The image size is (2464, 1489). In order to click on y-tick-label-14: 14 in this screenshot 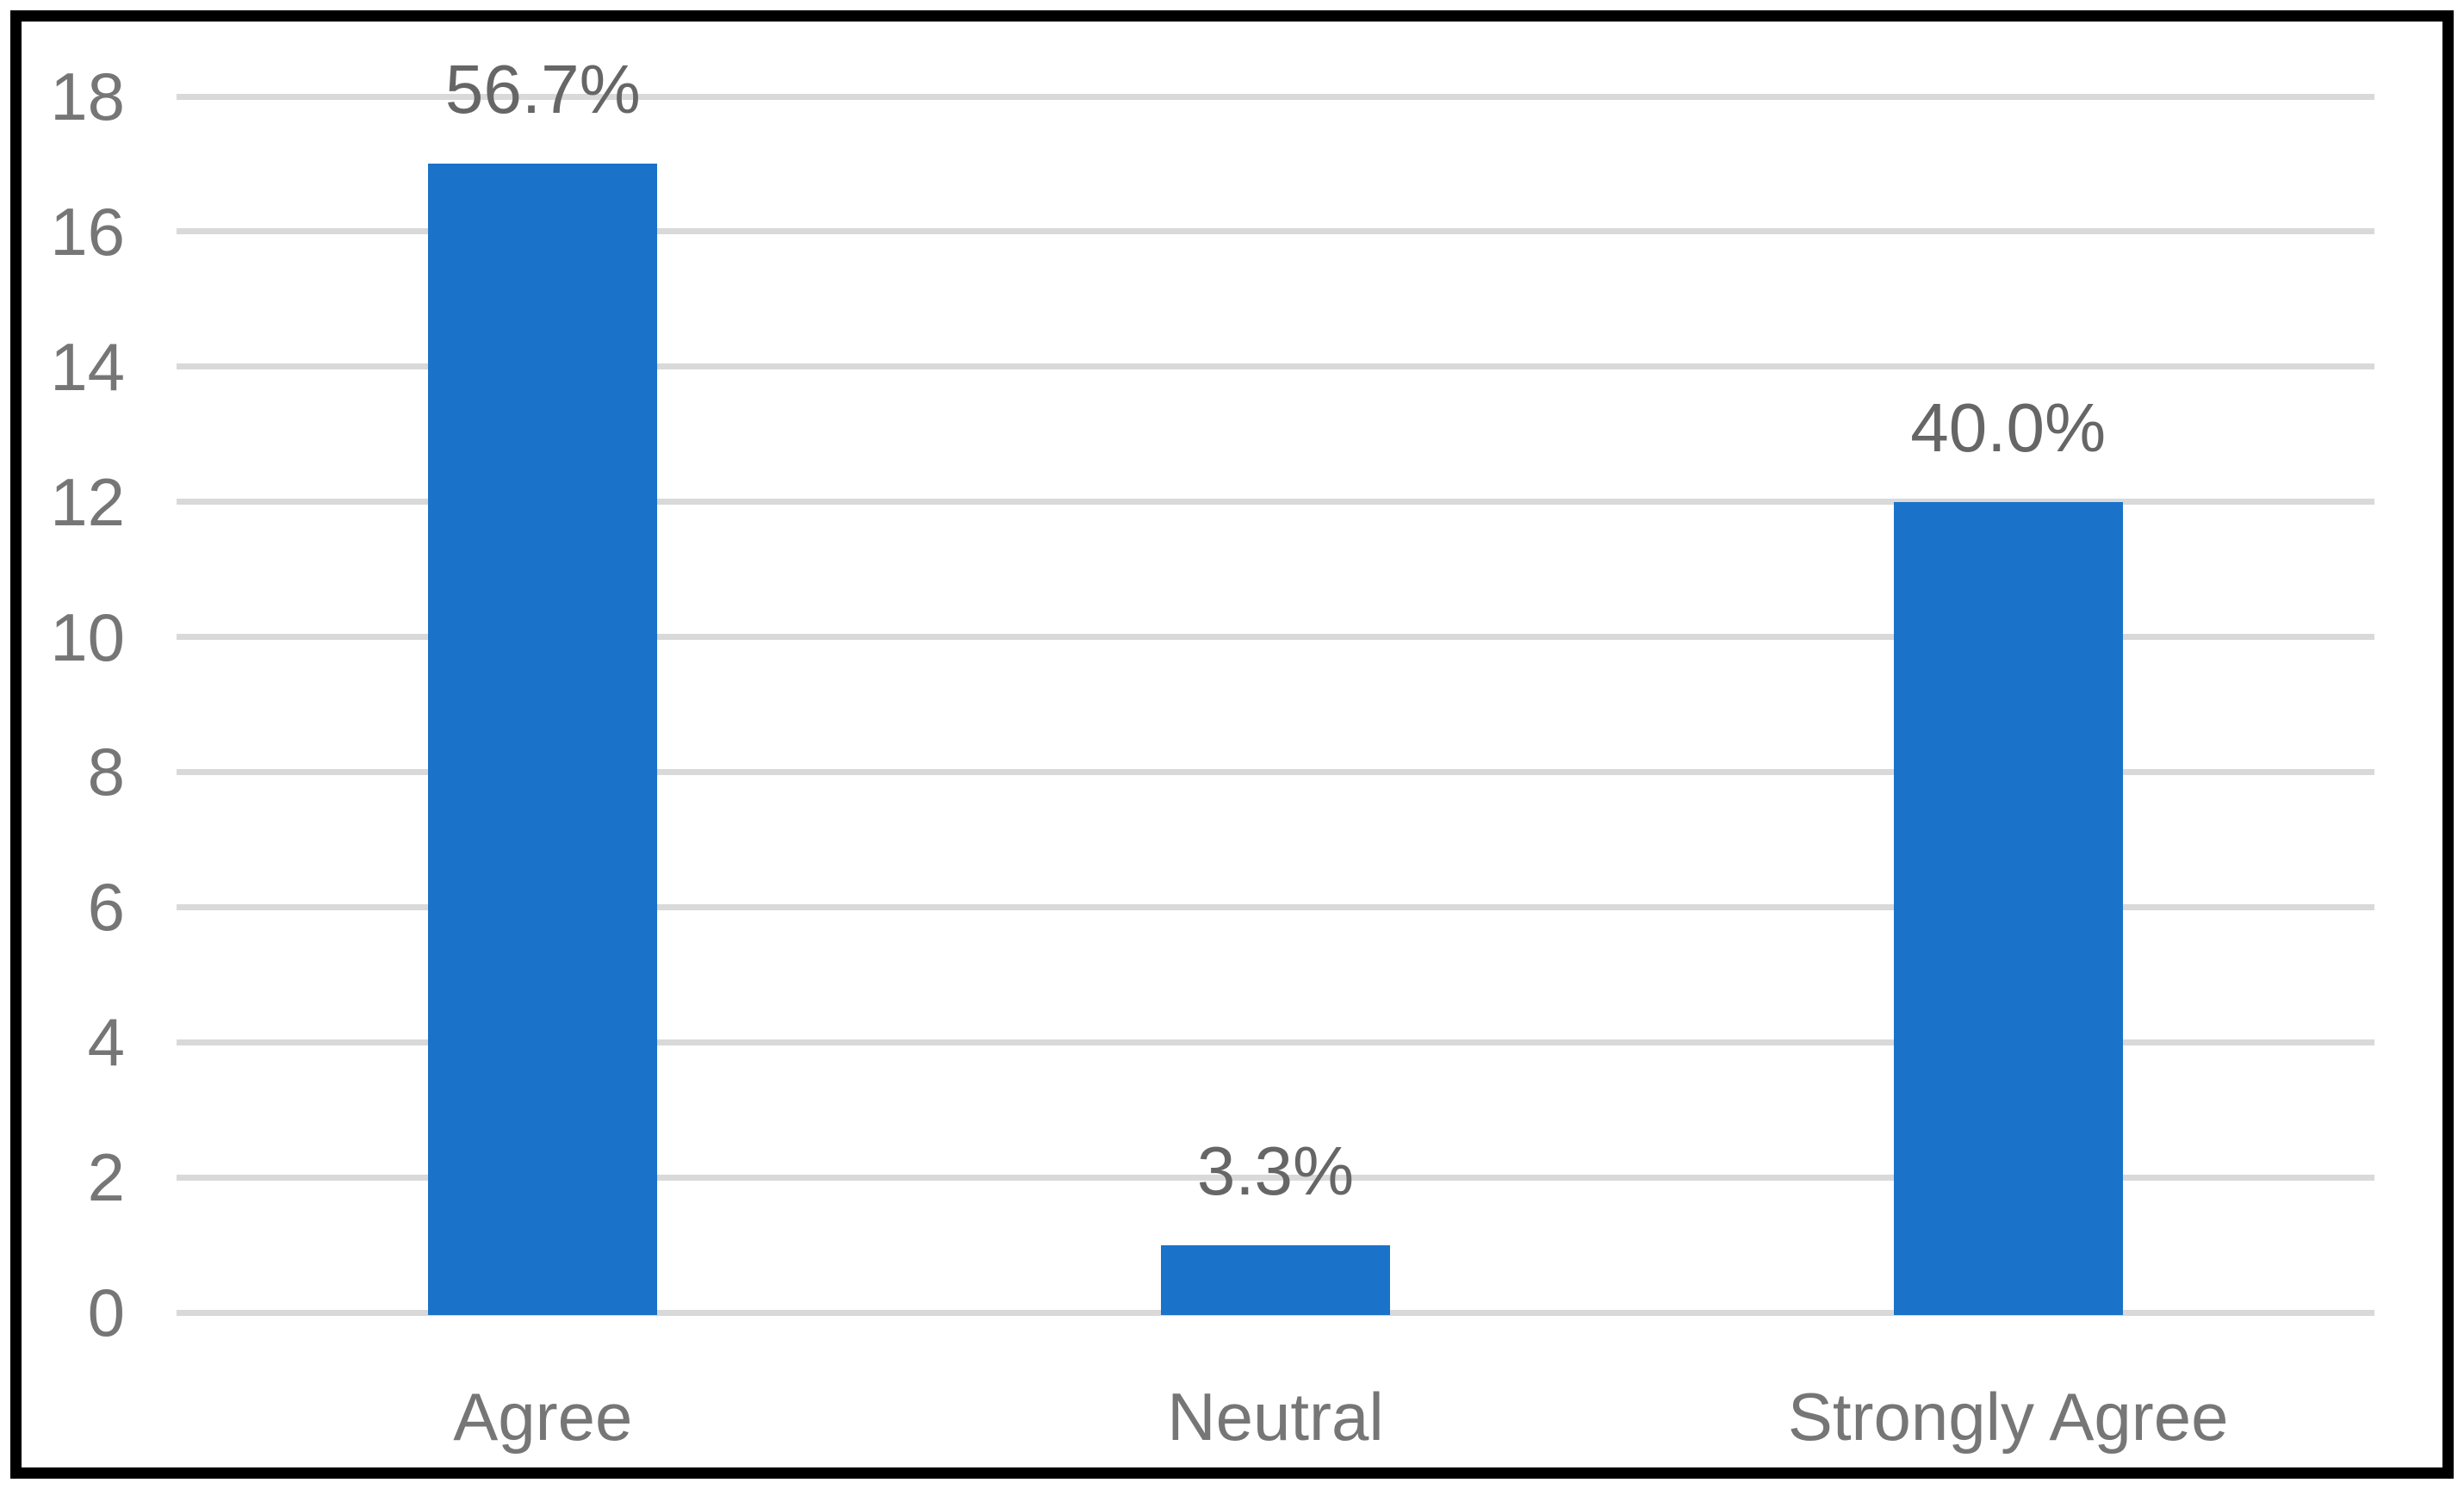, I will do `click(87, 366)`.